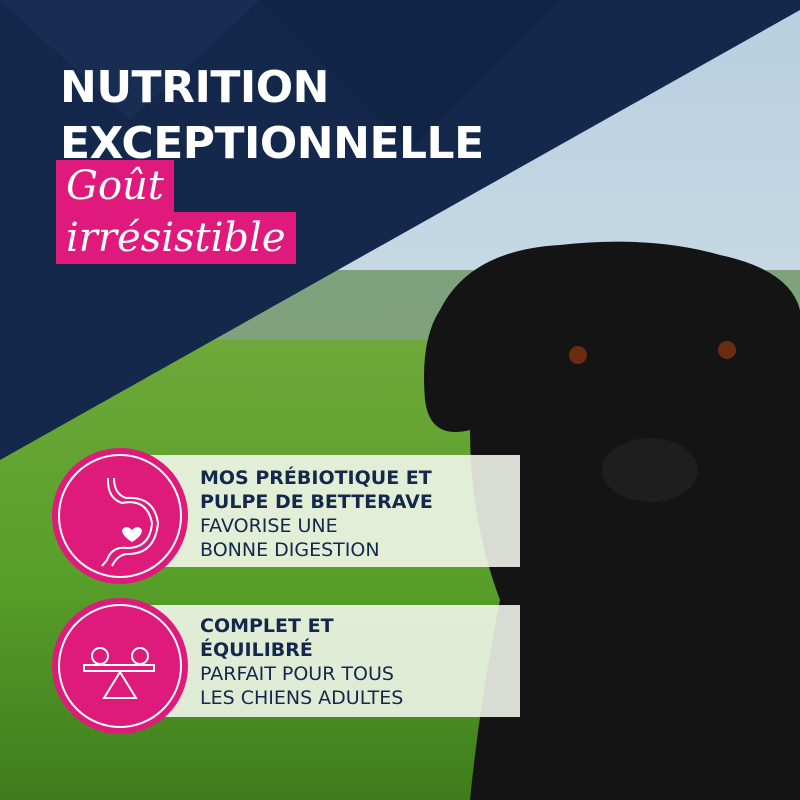 The height and width of the screenshot is (800, 800). I want to click on feature-title: MOS PRÉBIOTIQUE ET, so click(316, 478).